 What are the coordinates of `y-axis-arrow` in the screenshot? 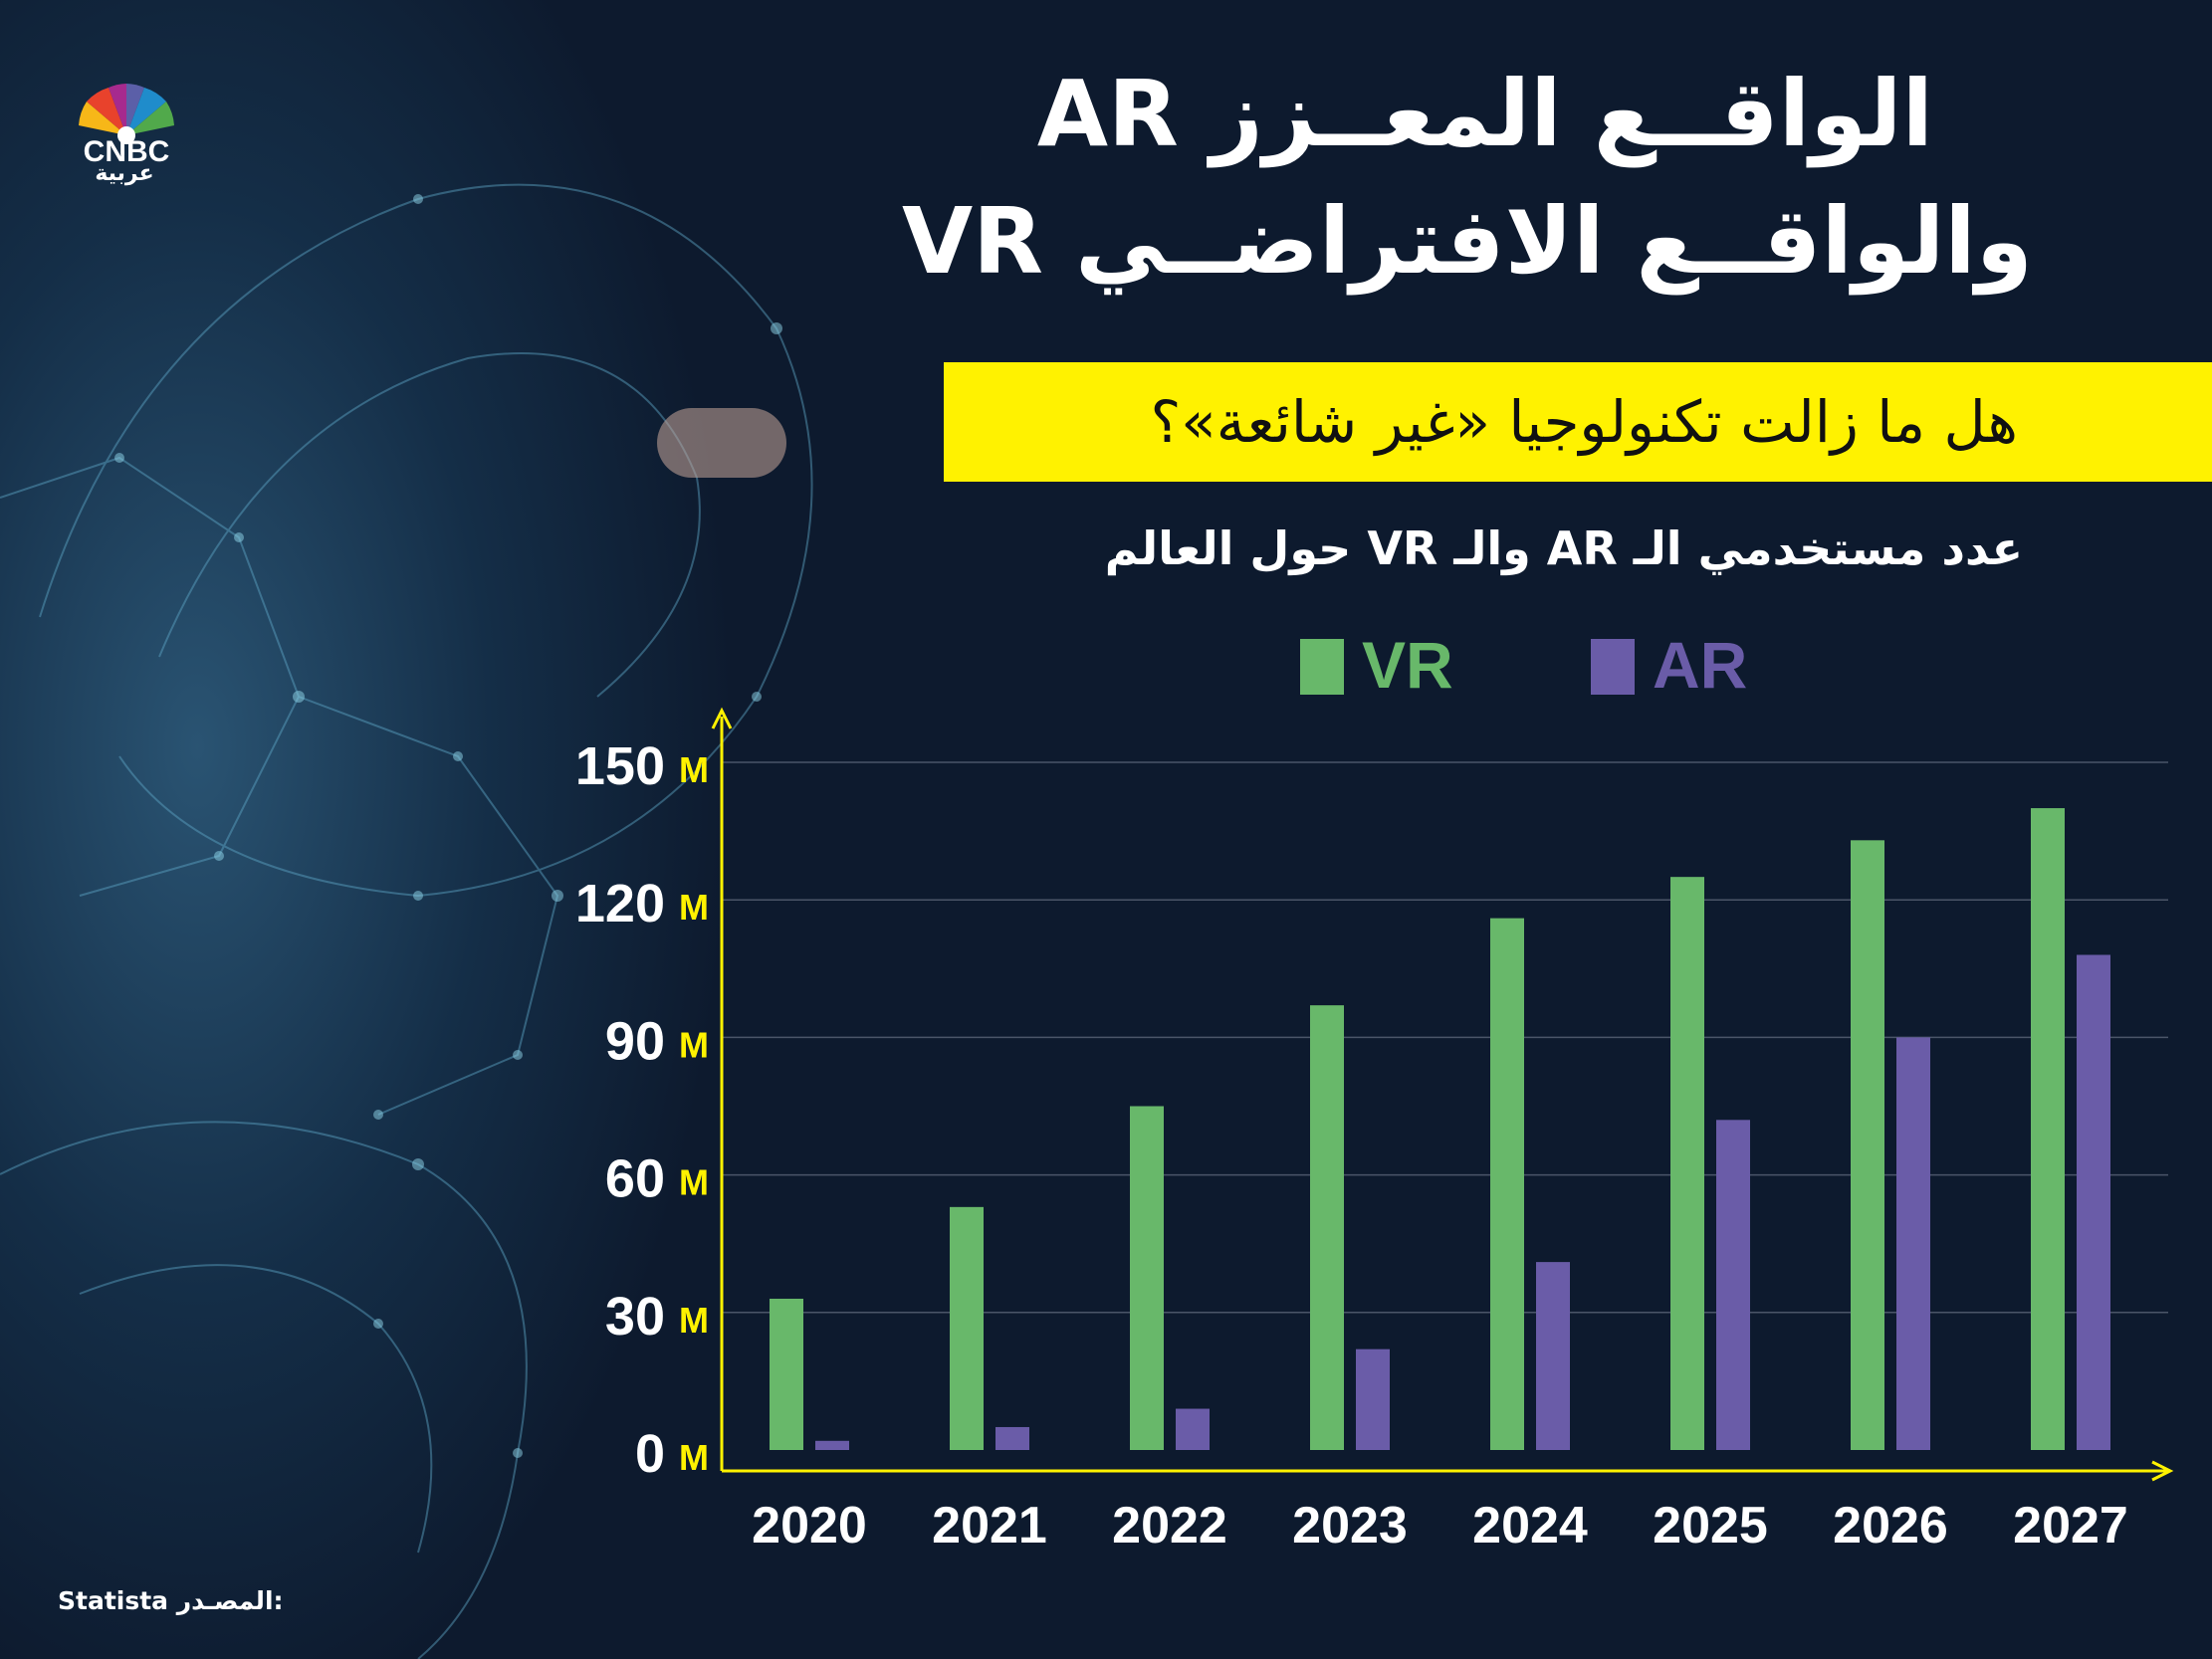 It's located at (722, 718).